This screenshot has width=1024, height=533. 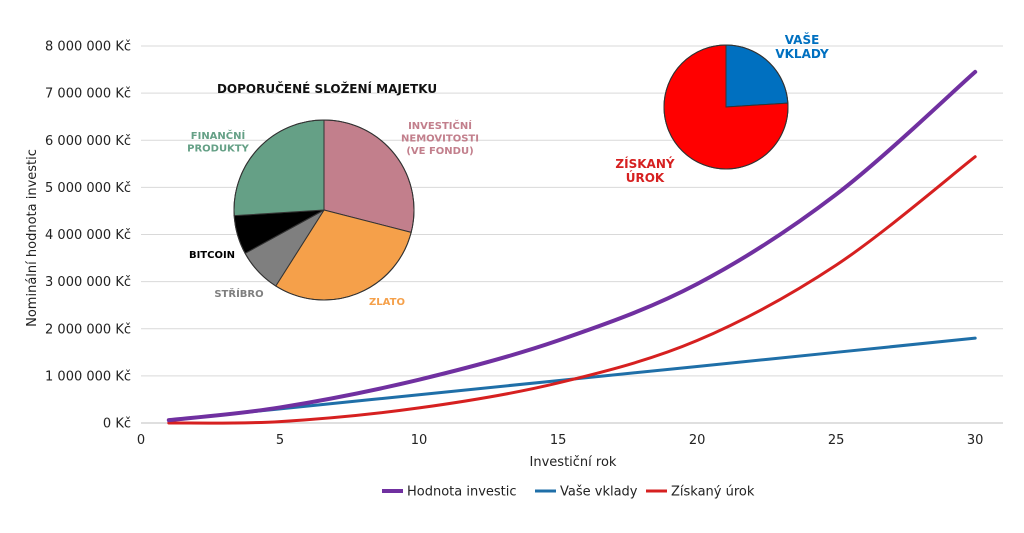 I want to click on y-tick-label: 6 000 000 Kč, so click(x=88, y=141).